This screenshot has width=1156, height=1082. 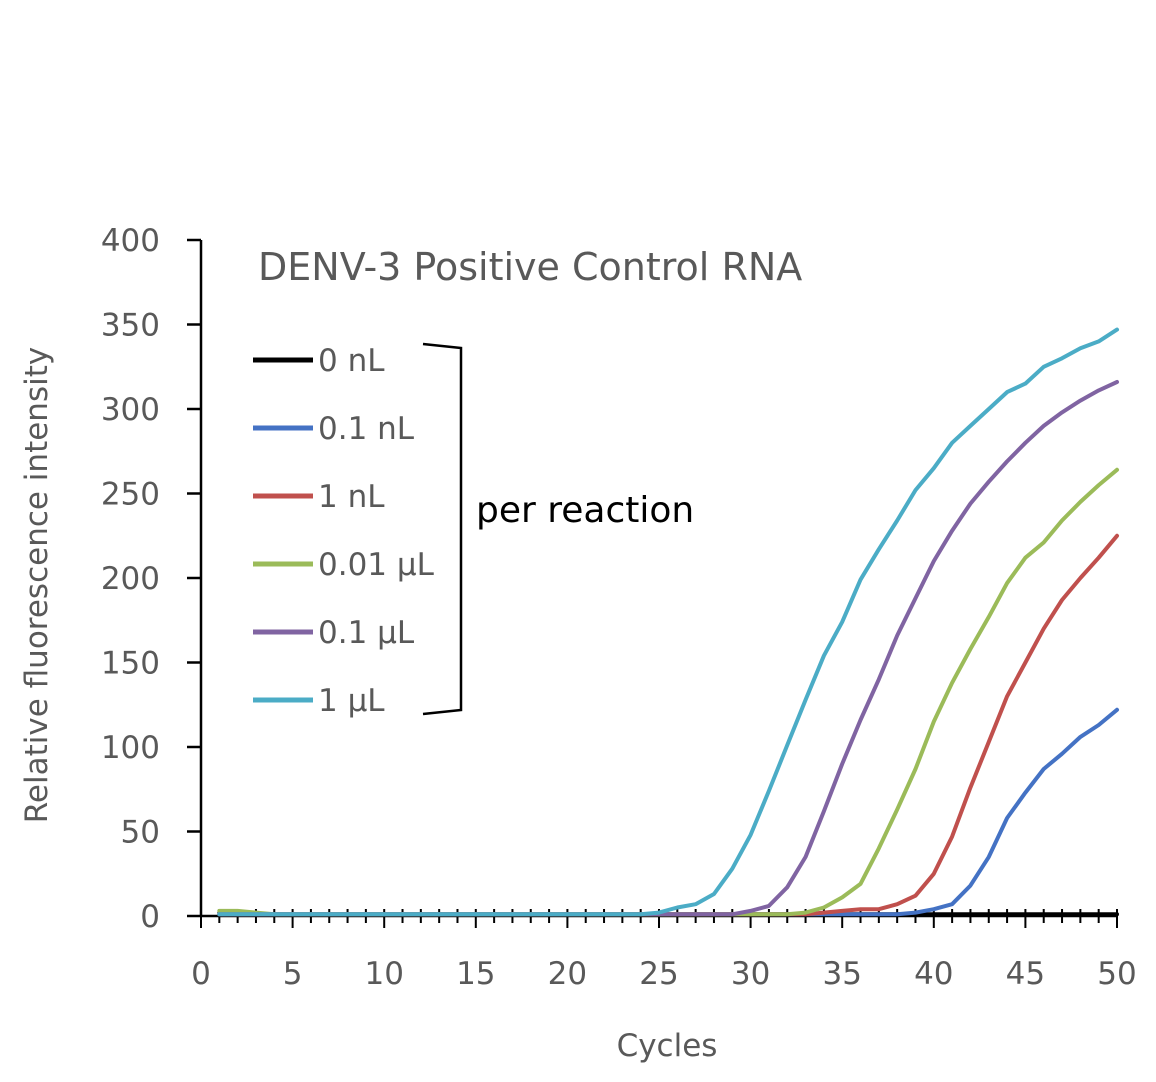 What do you see at coordinates (658, 974) in the screenshot?
I see `x-tick-label: 25` at bounding box center [658, 974].